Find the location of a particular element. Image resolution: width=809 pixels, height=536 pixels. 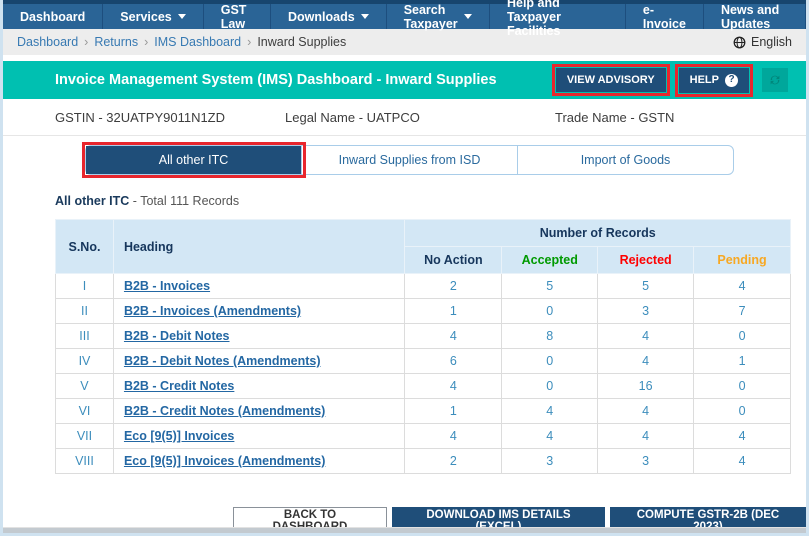

nav-item-help-and-taxpayer-facilities: Help and Taxpayer Facilities is located at coordinates (558, 19).